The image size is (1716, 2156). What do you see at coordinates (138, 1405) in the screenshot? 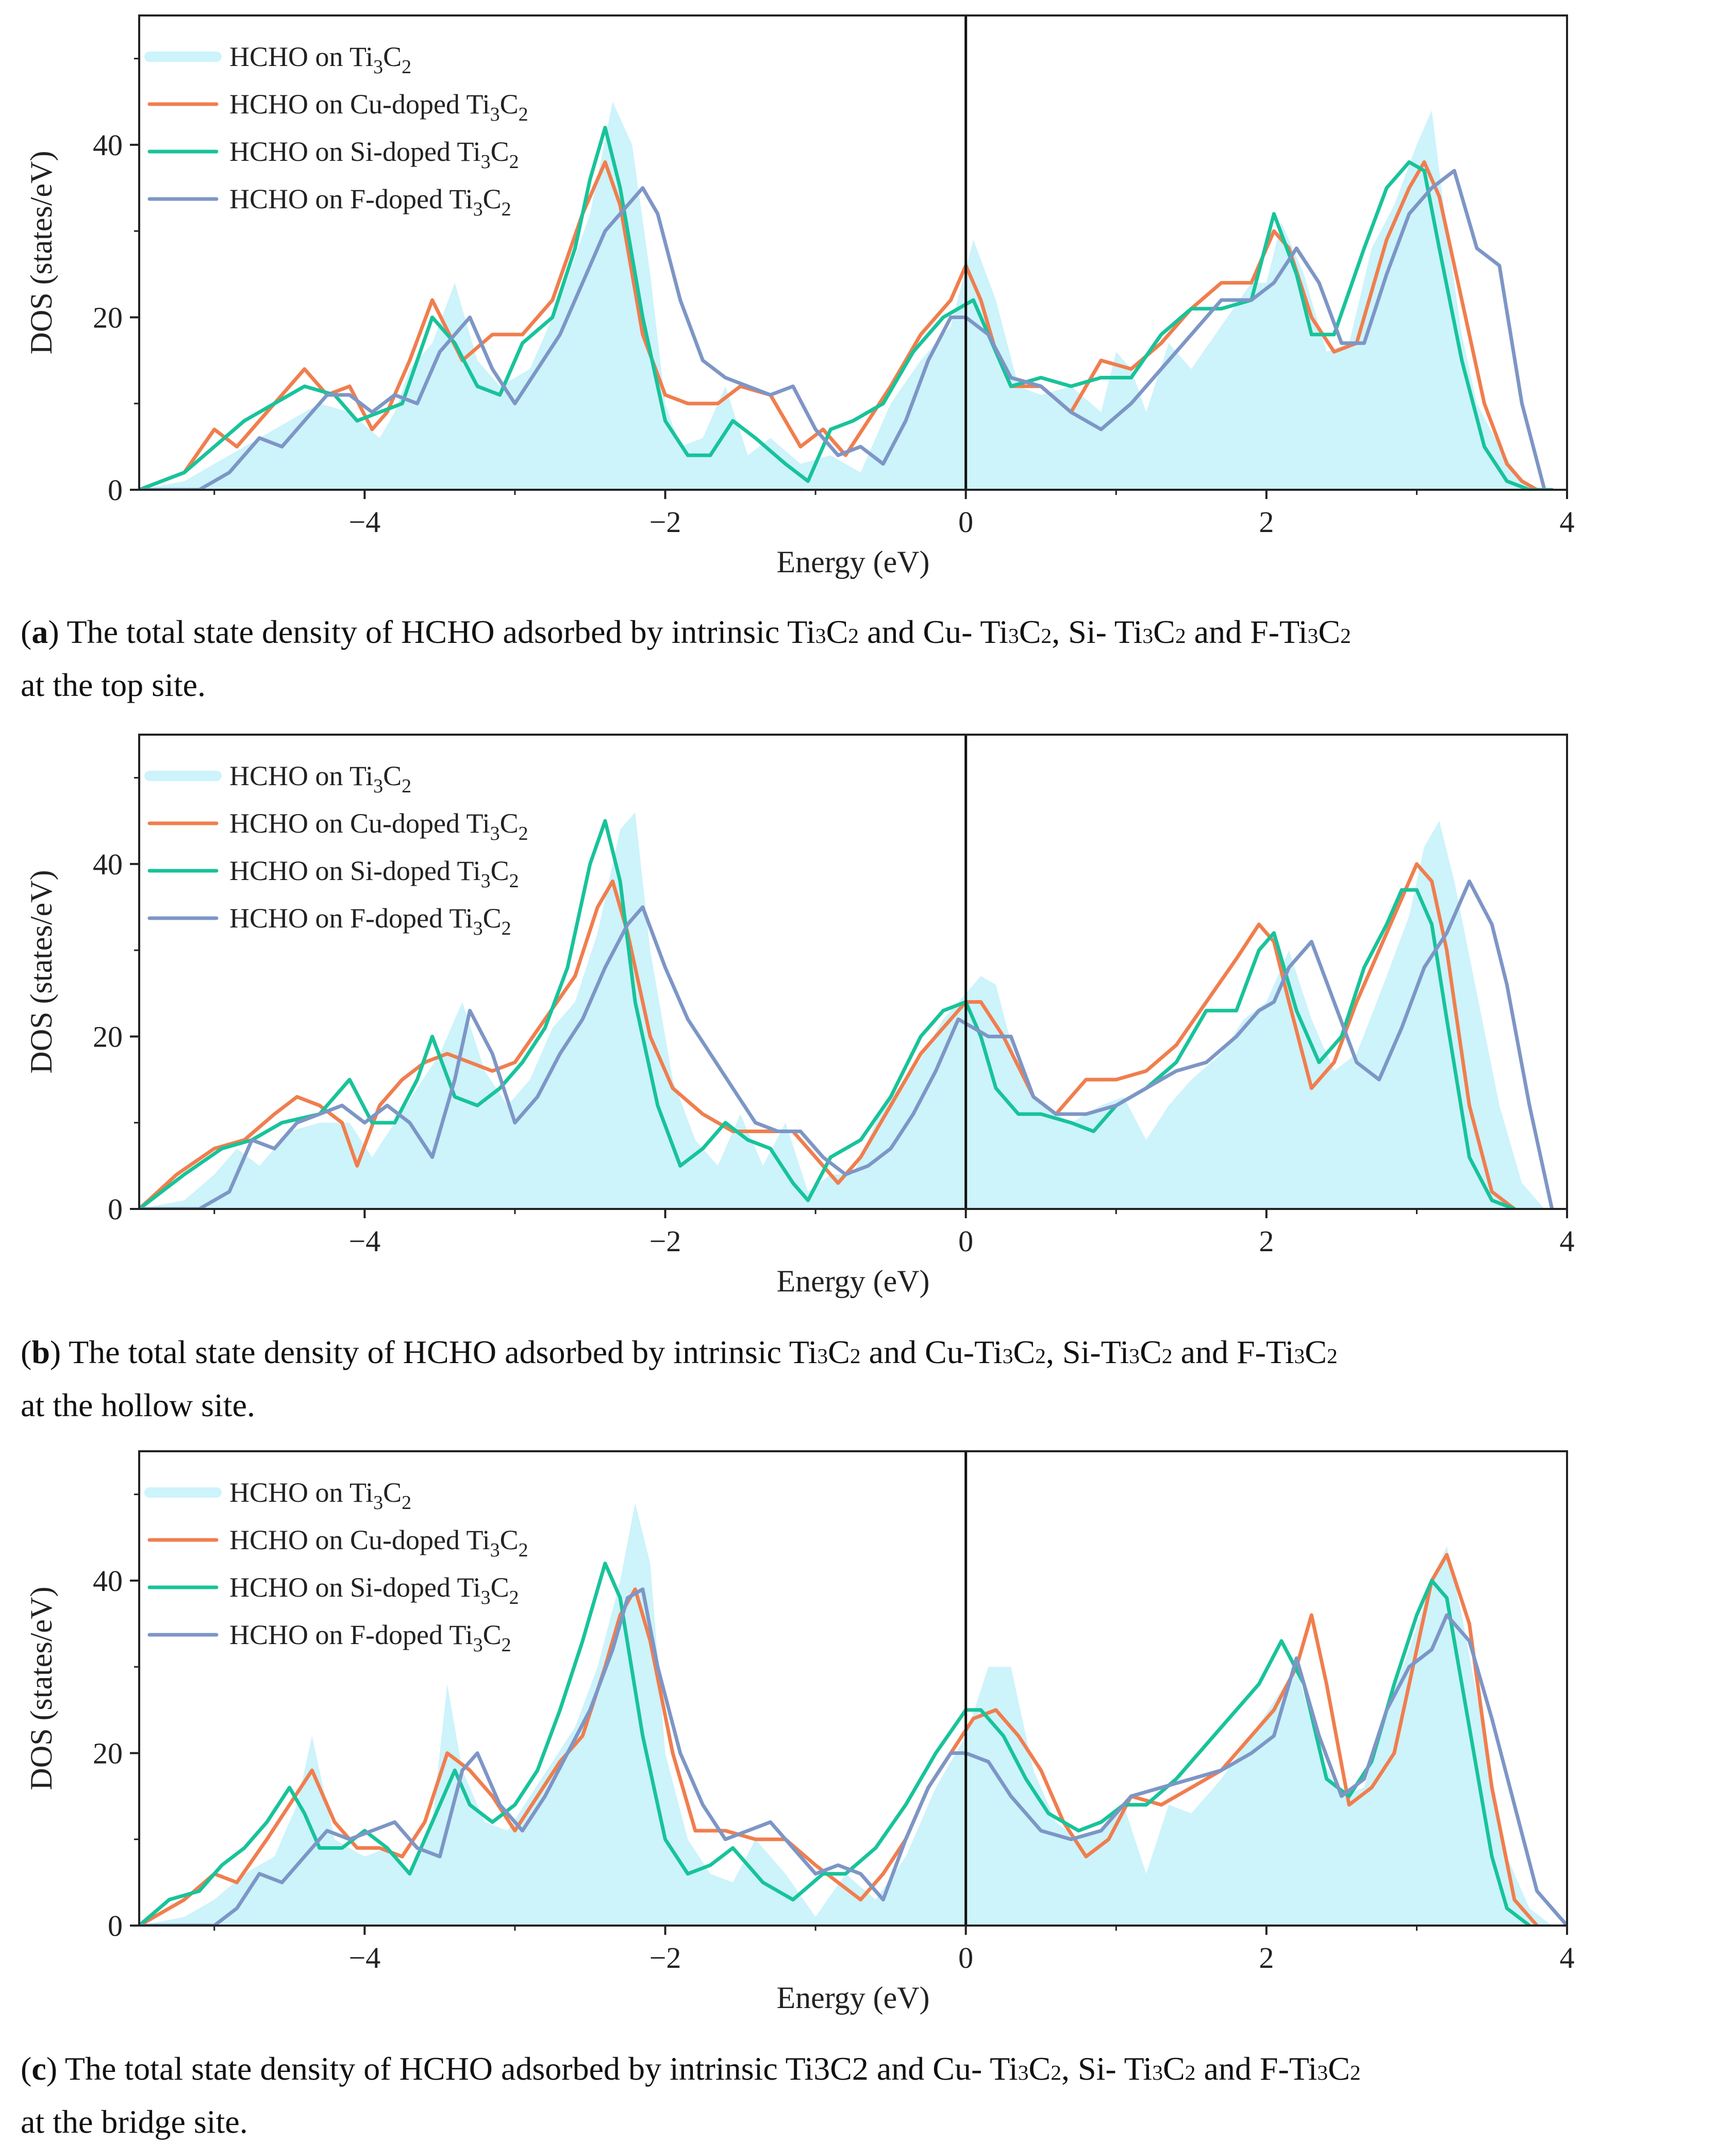
I see `caption-line2-b: at the hollow site.` at bounding box center [138, 1405].